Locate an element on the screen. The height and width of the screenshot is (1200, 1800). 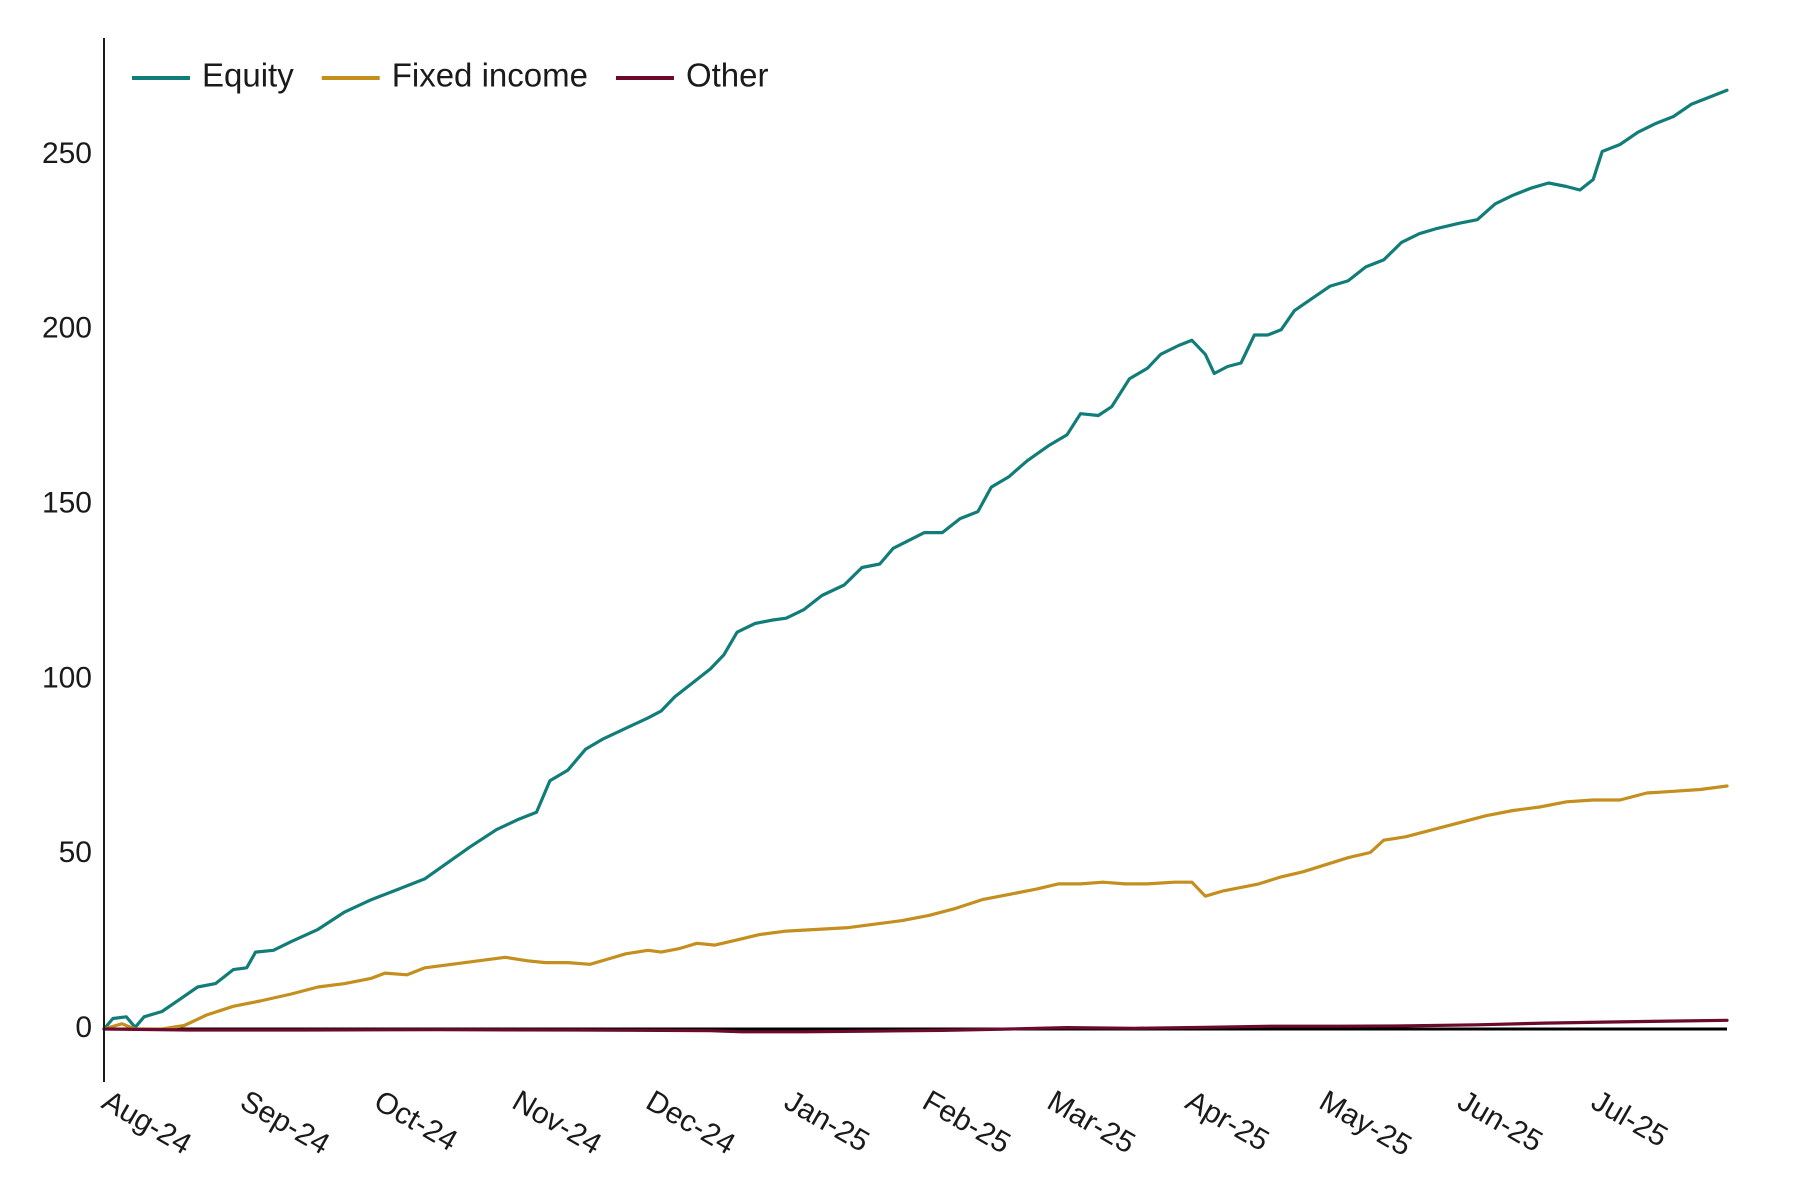
y-tick-label: 250 is located at coordinates (67, 153).